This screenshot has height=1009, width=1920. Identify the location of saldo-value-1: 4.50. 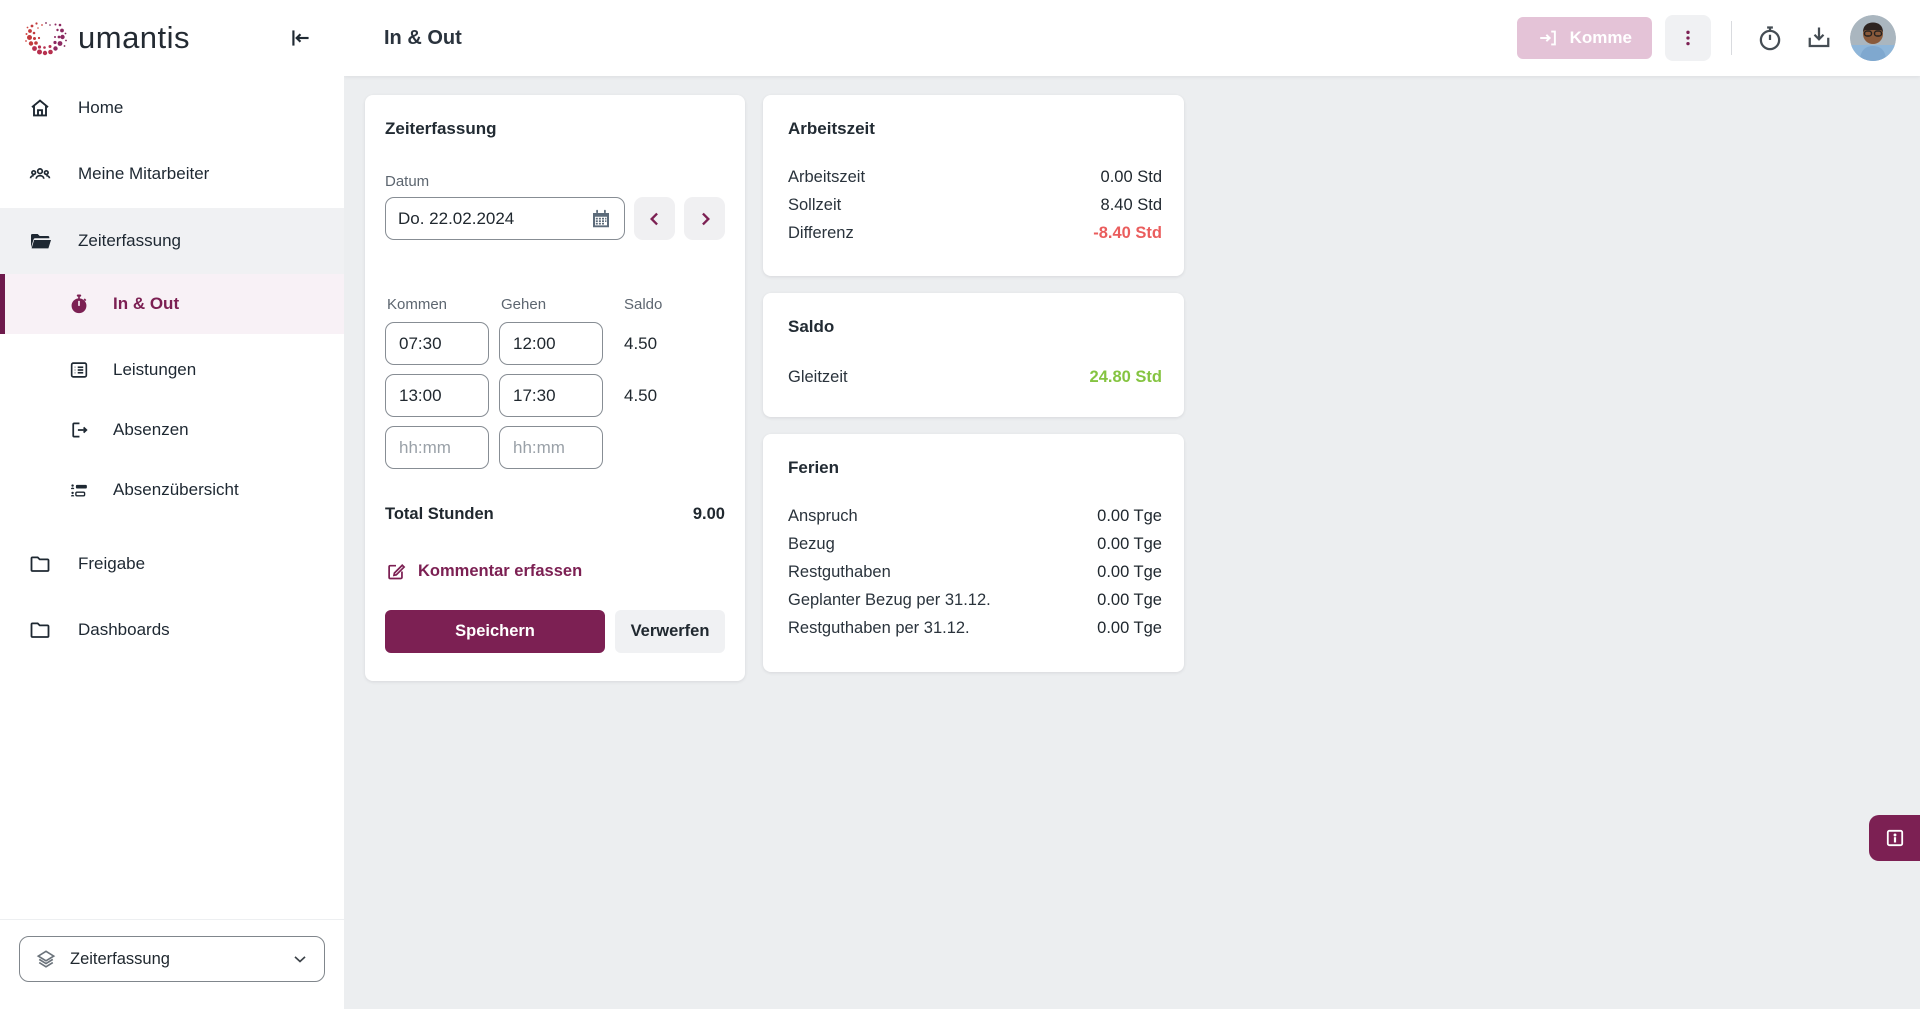
(641, 343).